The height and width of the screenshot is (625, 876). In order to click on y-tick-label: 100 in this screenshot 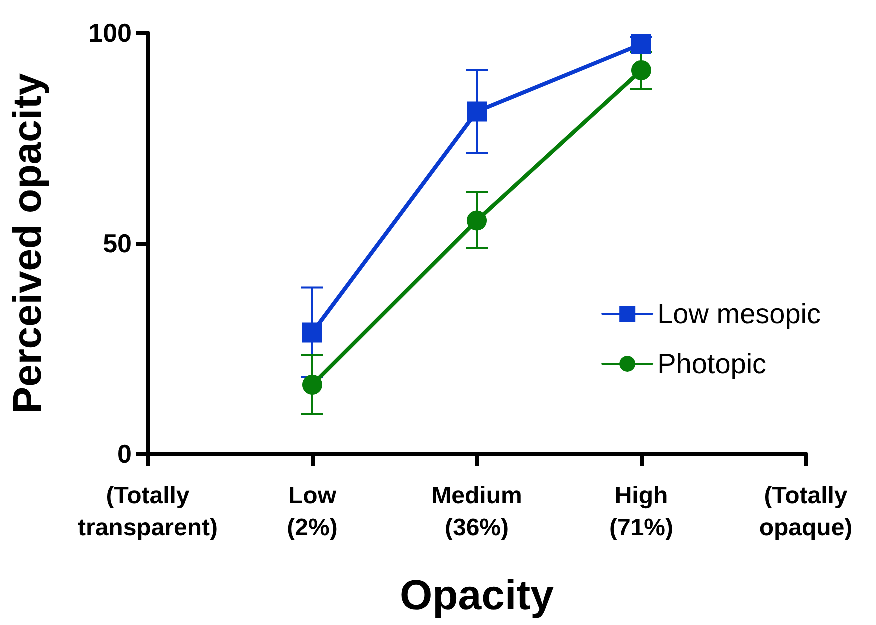, I will do `click(110, 33)`.